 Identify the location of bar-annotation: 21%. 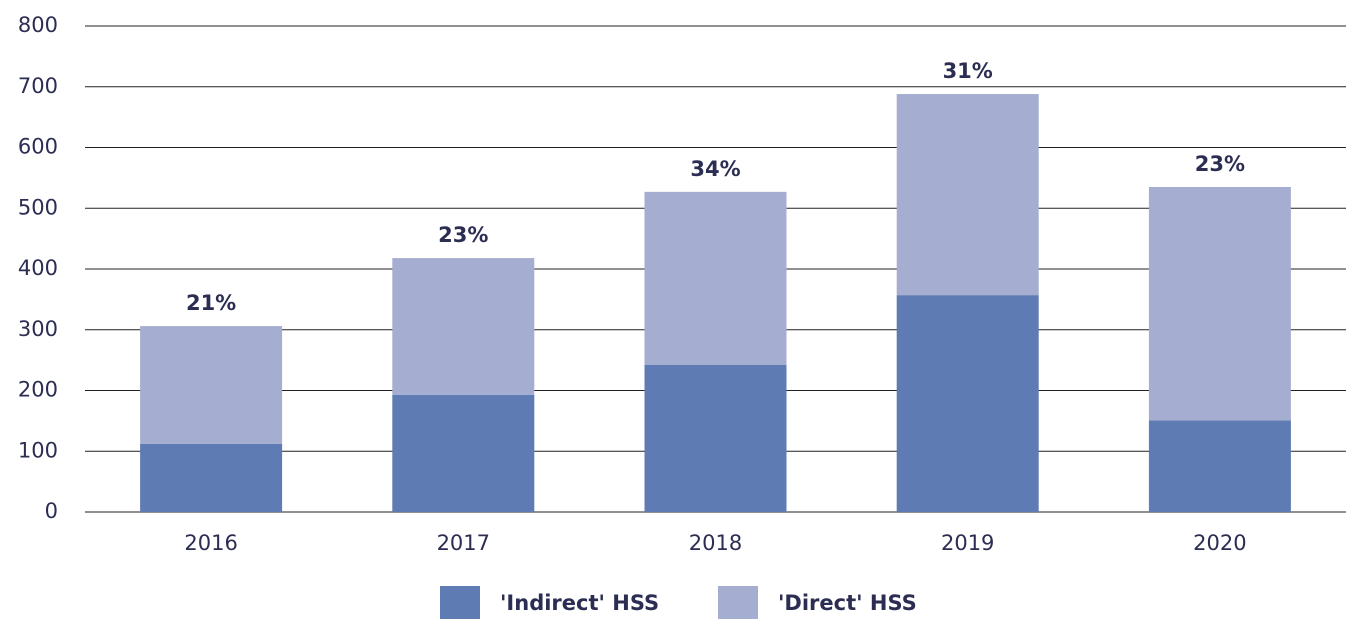
(211, 303).